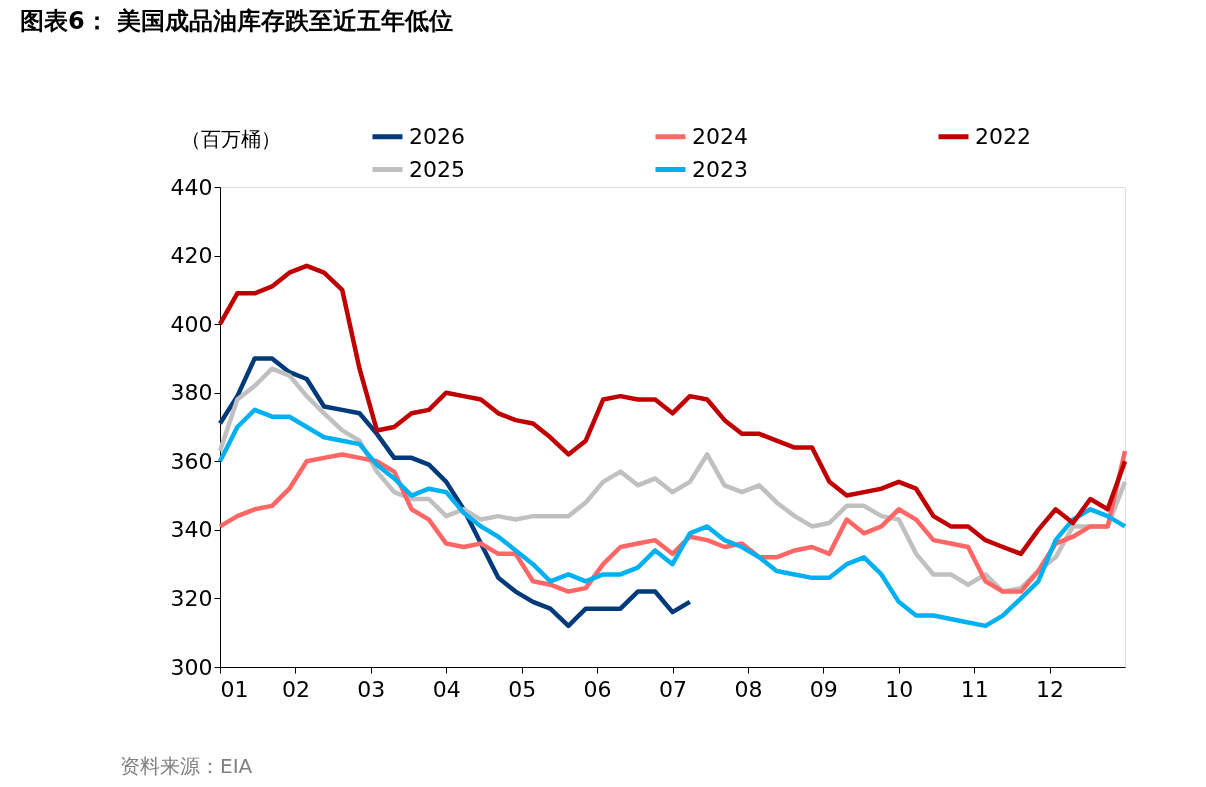 This screenshot has height=787, width=1206. What do you see at coordinates (748, 689) in the screenshot?
I see `x-tick-label: 08` at bounding box center [748, 689].